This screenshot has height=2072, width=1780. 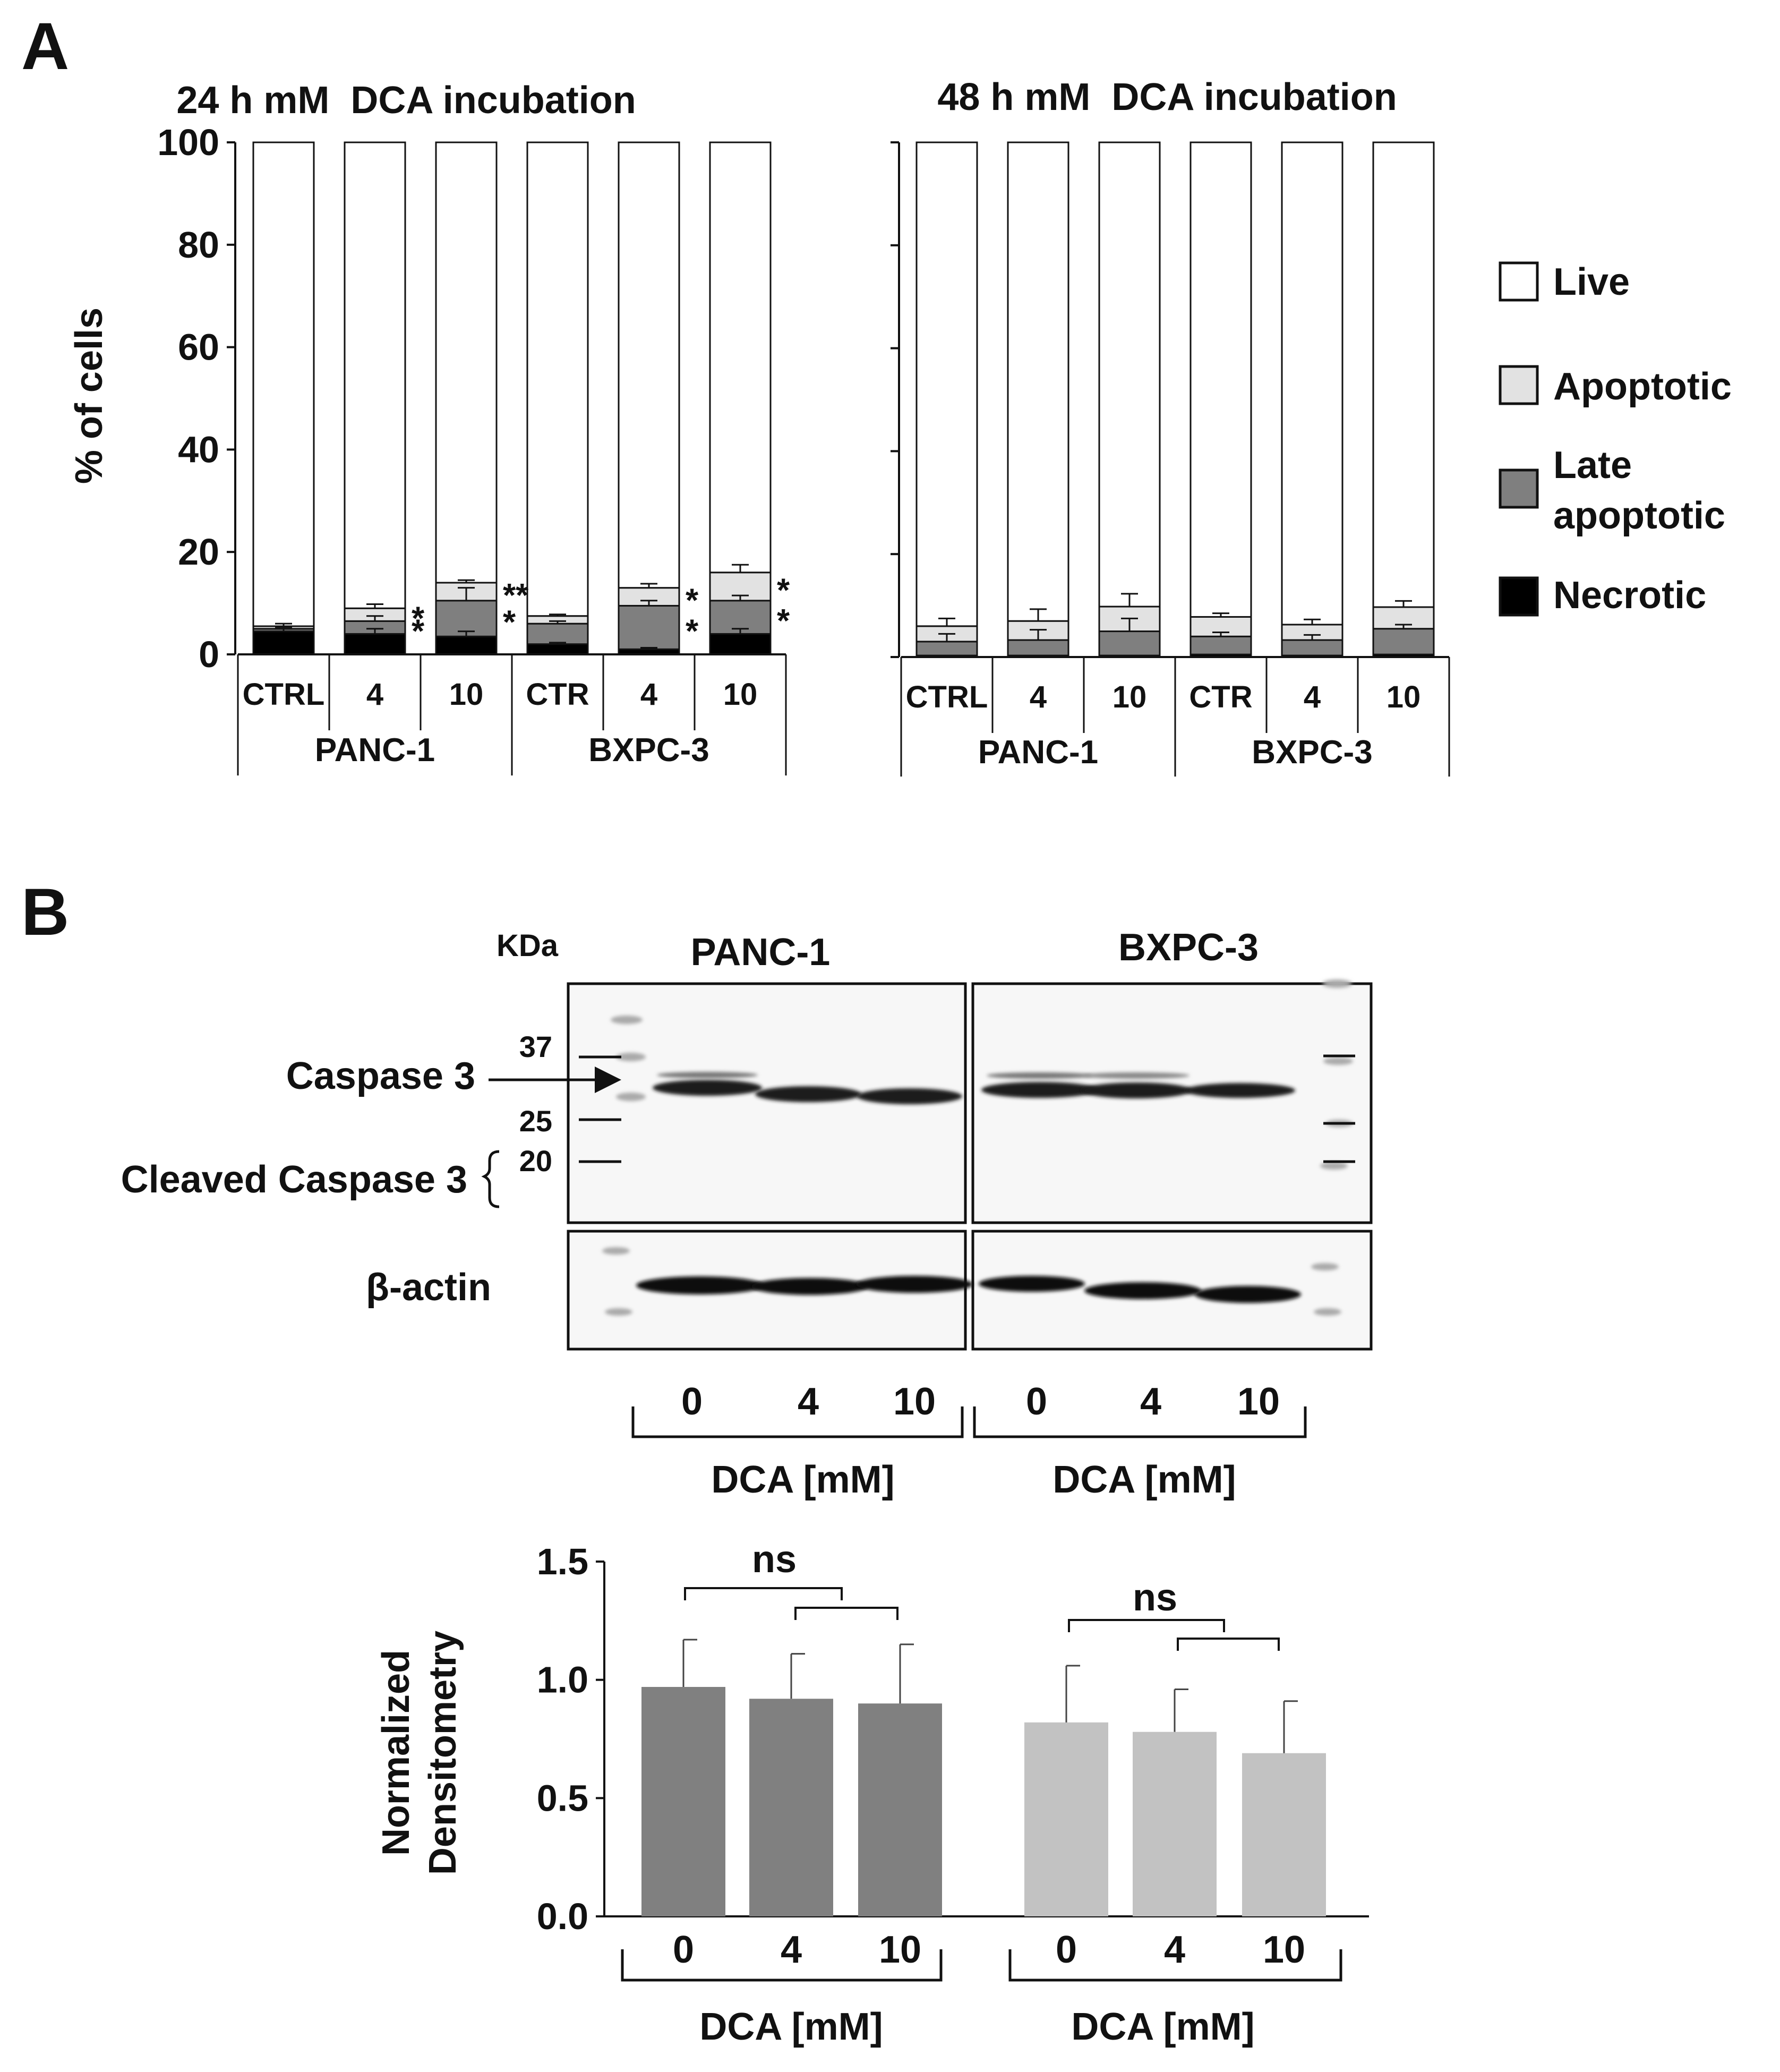 What do you see at coordinates (198, 245) in the screenshot?
I see `y-tick-label: 80` at bounding box center [198, 245].